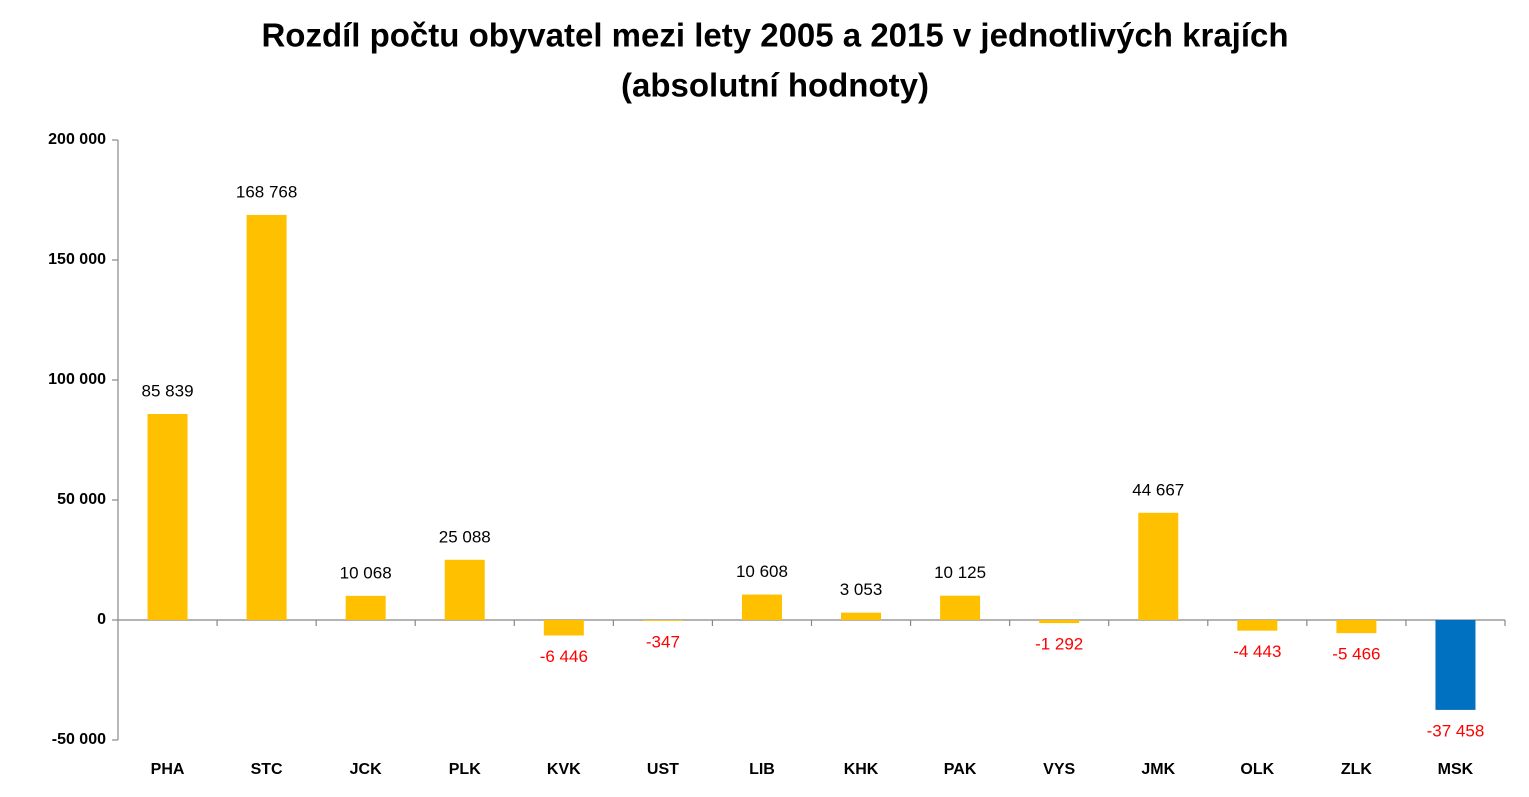 The image size is (1529, 797). Describe the element at coordinates (81, 499) in the screenshot. I see `y-tick-label: 50 000` at that location.